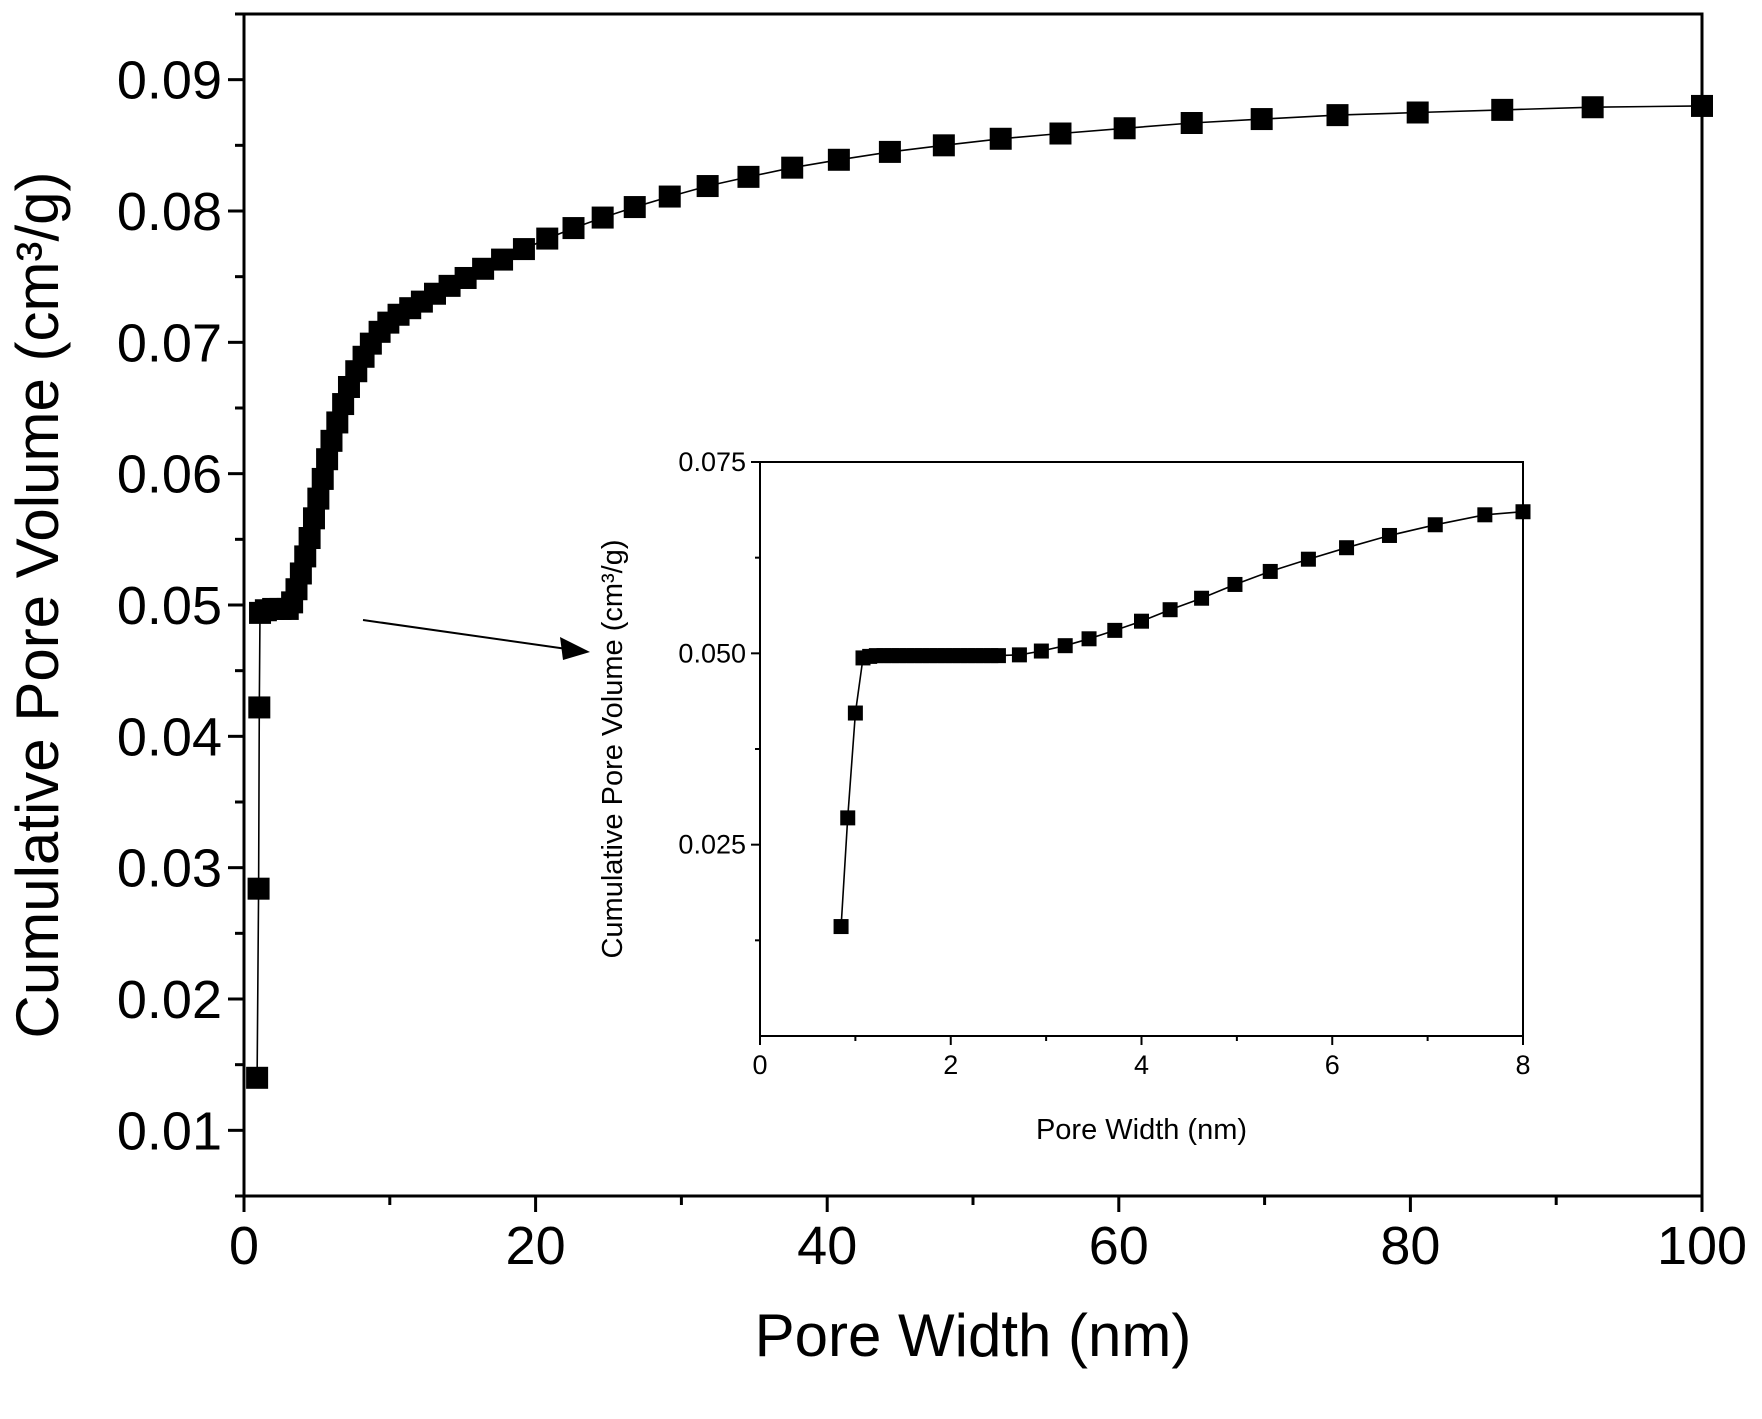 This screenshot has width=1762, height=1419. Describe the element at coordinates (169, 869) in the screenshot. I see `main-y-tick-label: 0.03` at that location.